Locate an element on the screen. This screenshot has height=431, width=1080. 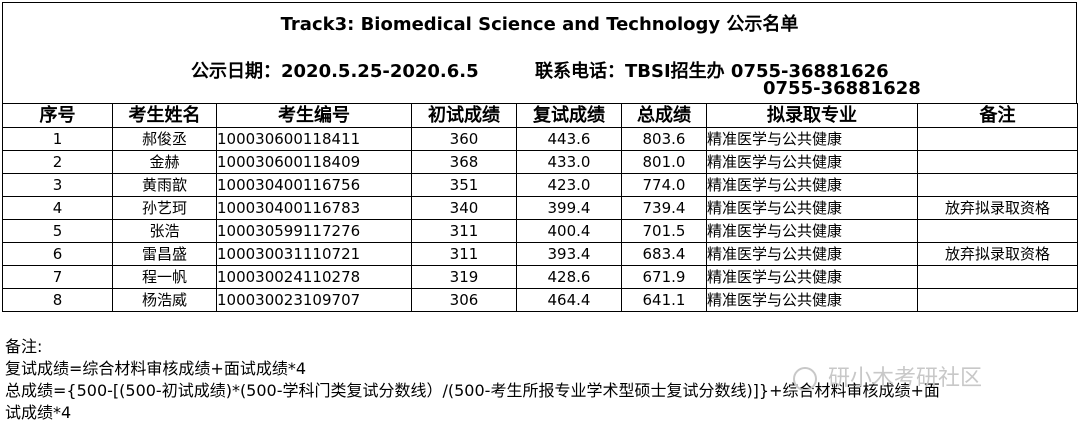
cell-initial-score: 360 is located at coordinates (464, 139).